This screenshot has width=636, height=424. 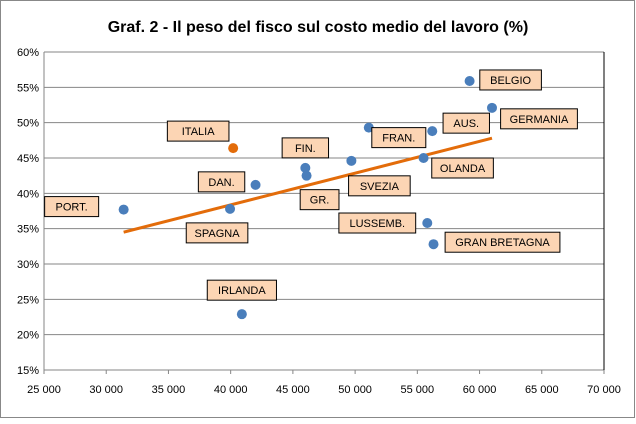 I want to click on y-tick-label: 25%, so click(x=28, y=300).